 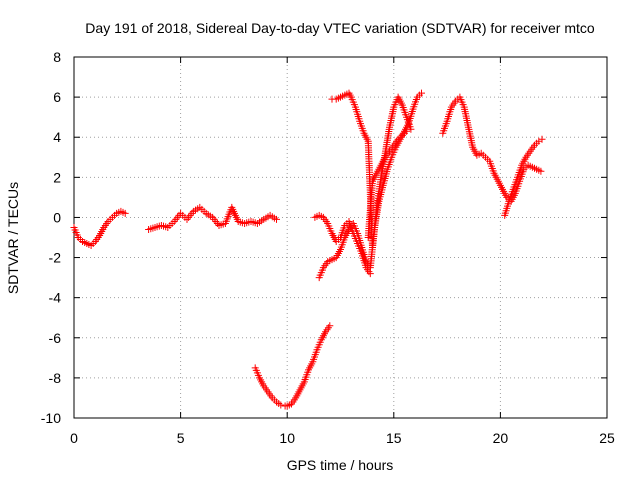 What do you see at coordinates (57, 97) in the screenshot?
I see `y-tick-label: 6` at bounding box center [57, 97].